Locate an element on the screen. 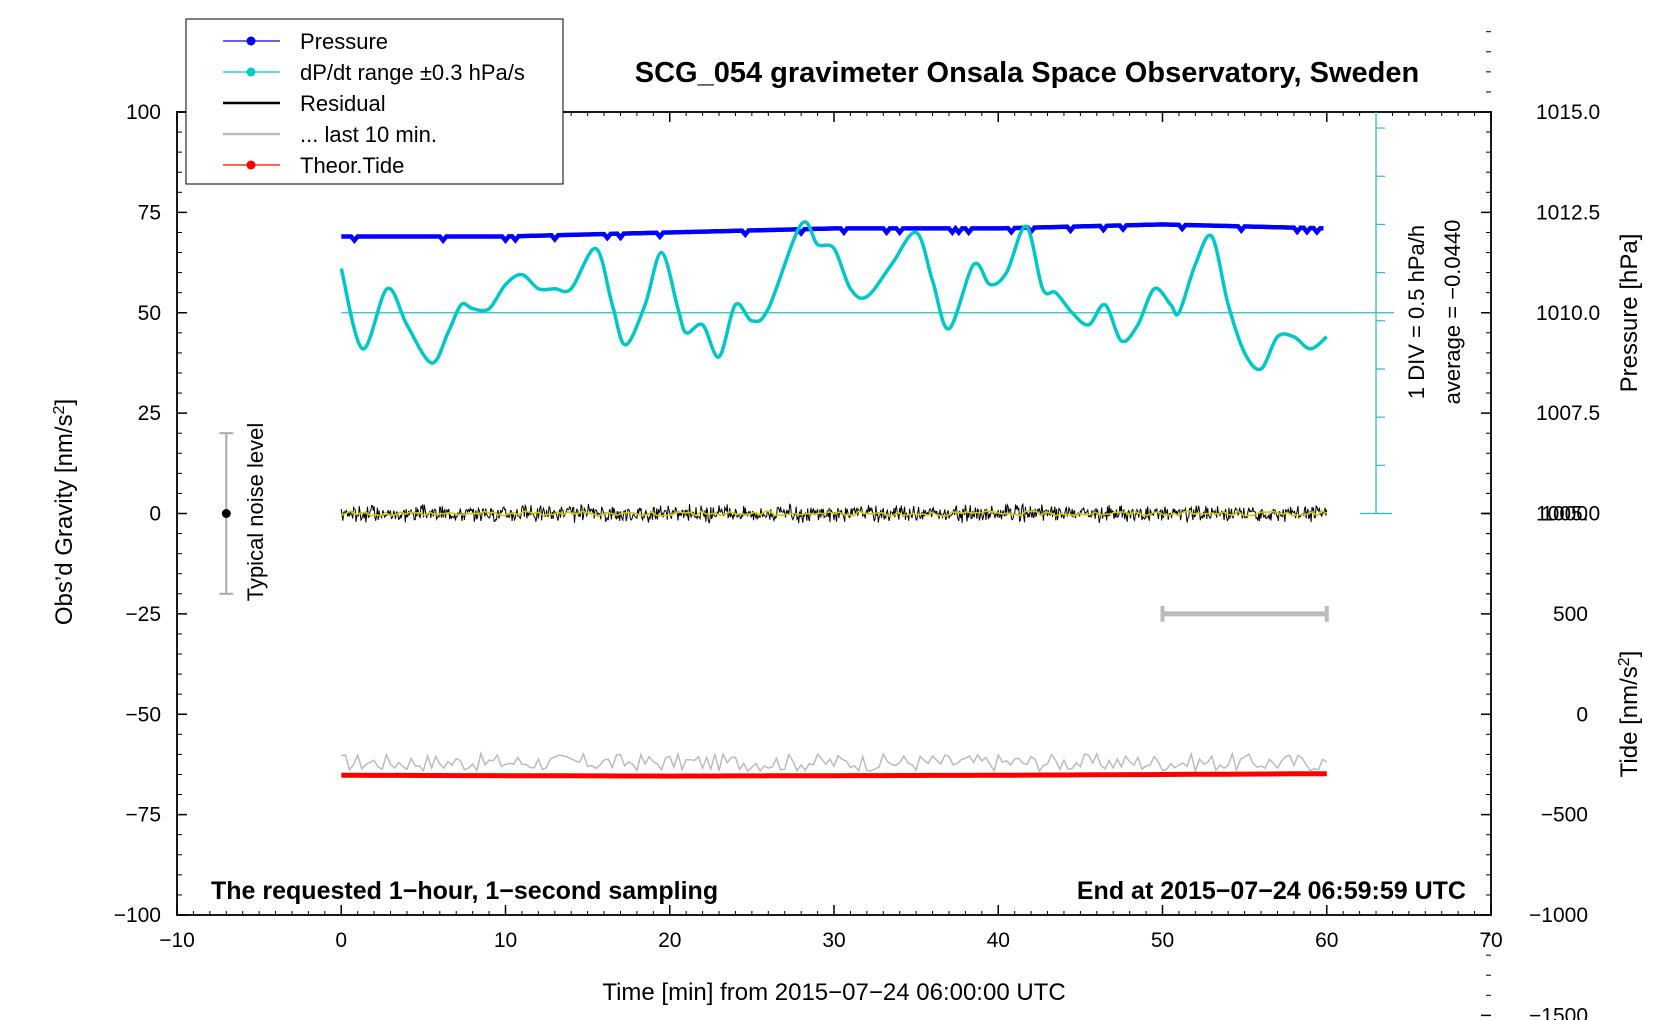 Image resolution: width=1676 pixels, height=1020 pixels. residual-series is located at coordinates (834, 513).